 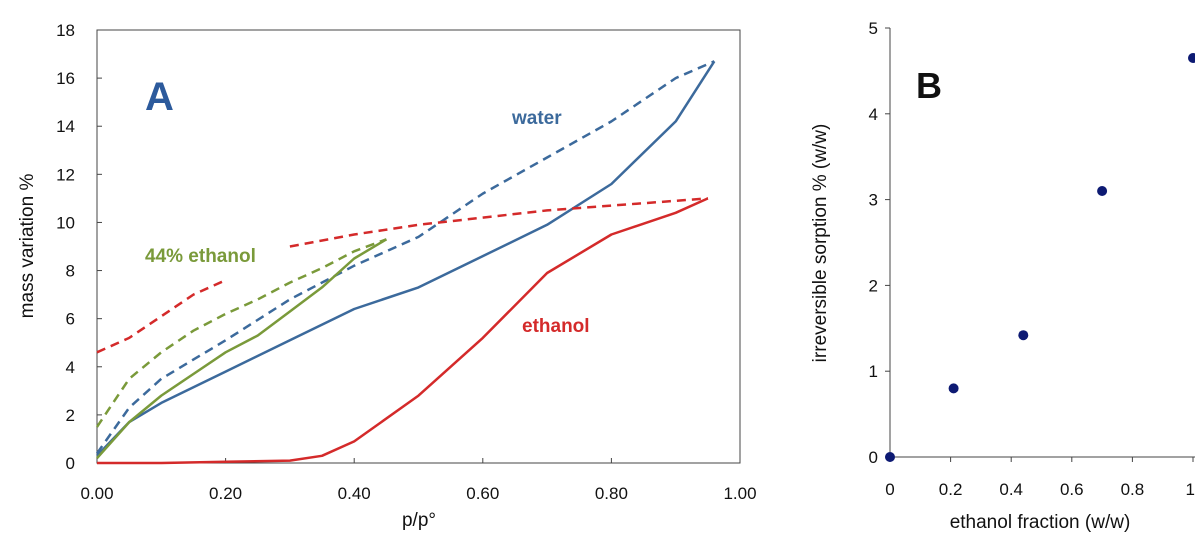 What do you see at coordinates (79, 247) in the screenshot?
I see `y-tick-labels: 0 2 4 6 8 10 12 14 16 18` at bounding box center [79, 247].